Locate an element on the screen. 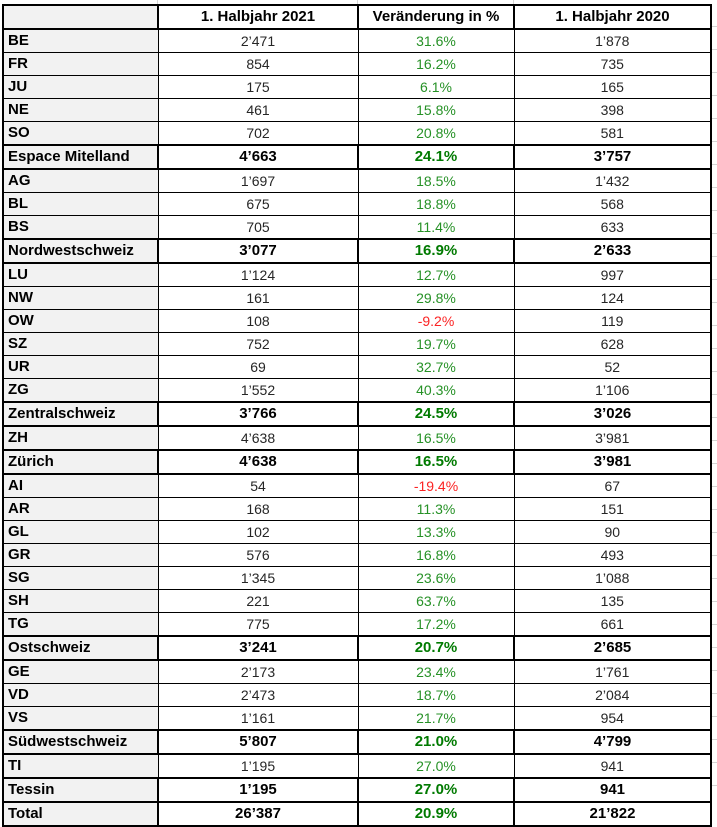 Image resolution: width=717 pixels, height=827 pixels. value-2020-cell: 493 is located at coordinates (612, 555).